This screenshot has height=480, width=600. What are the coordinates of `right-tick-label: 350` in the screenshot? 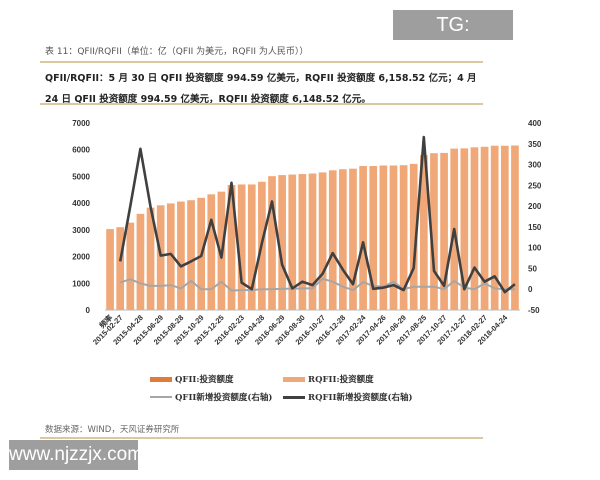 It's located at (535, 144).